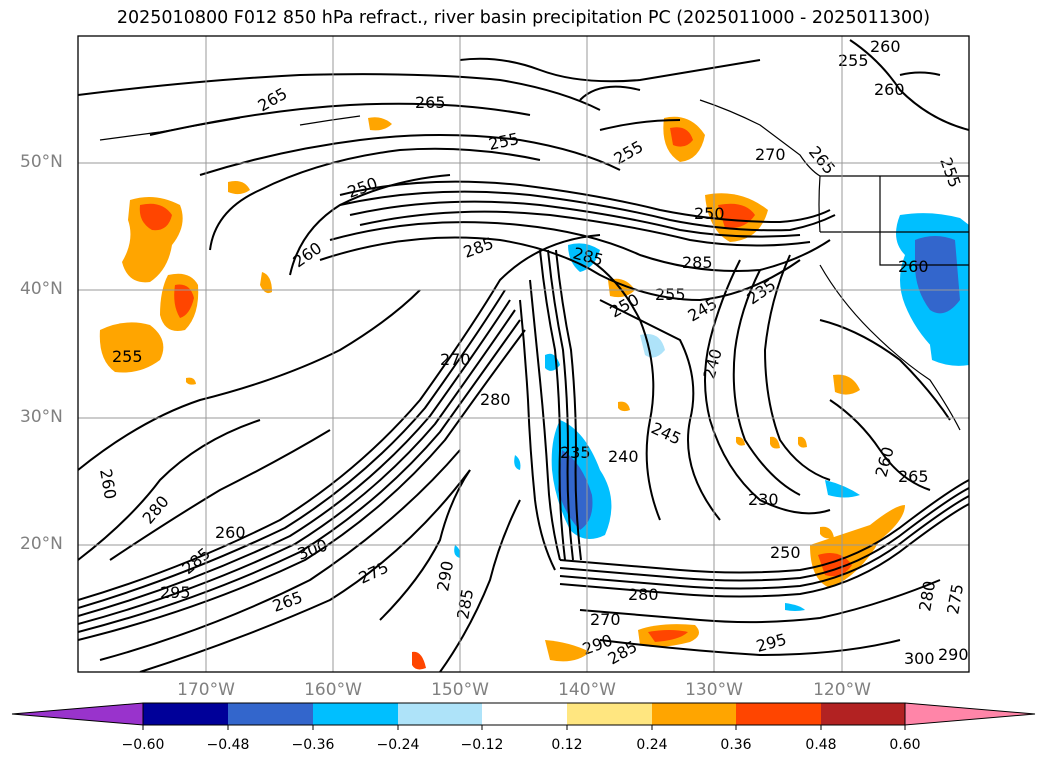  I want to click on lat-label-20n: 20°N, so click(41, 544).